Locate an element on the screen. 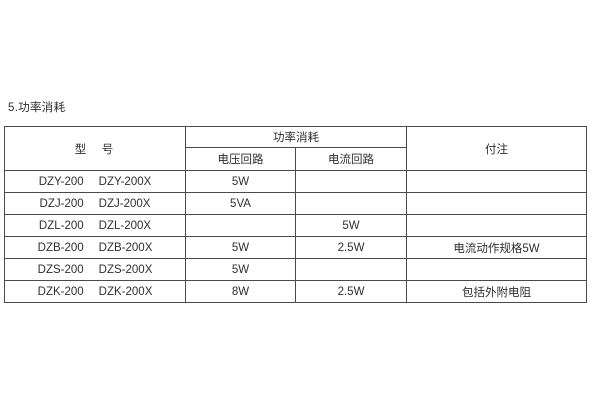 Image resolution: width=600 pixels, height=400 pixels. model-name: DZB-200 is located at coordinates (60, 247).